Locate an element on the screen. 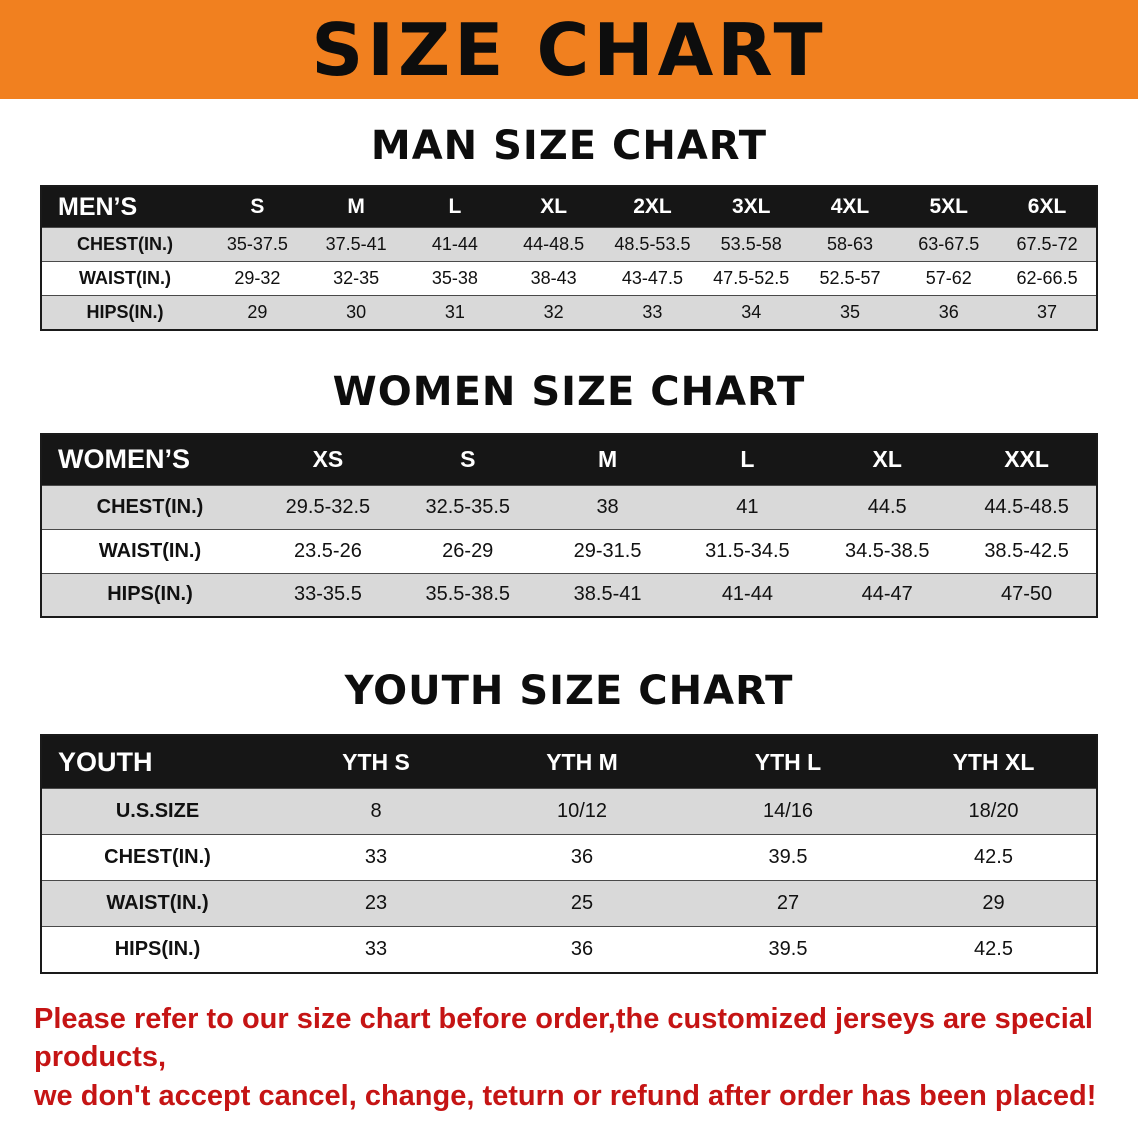 The width and height of the screenshot is (1138, 1132). table-cell: 27 is located at coordinates (788, 903).